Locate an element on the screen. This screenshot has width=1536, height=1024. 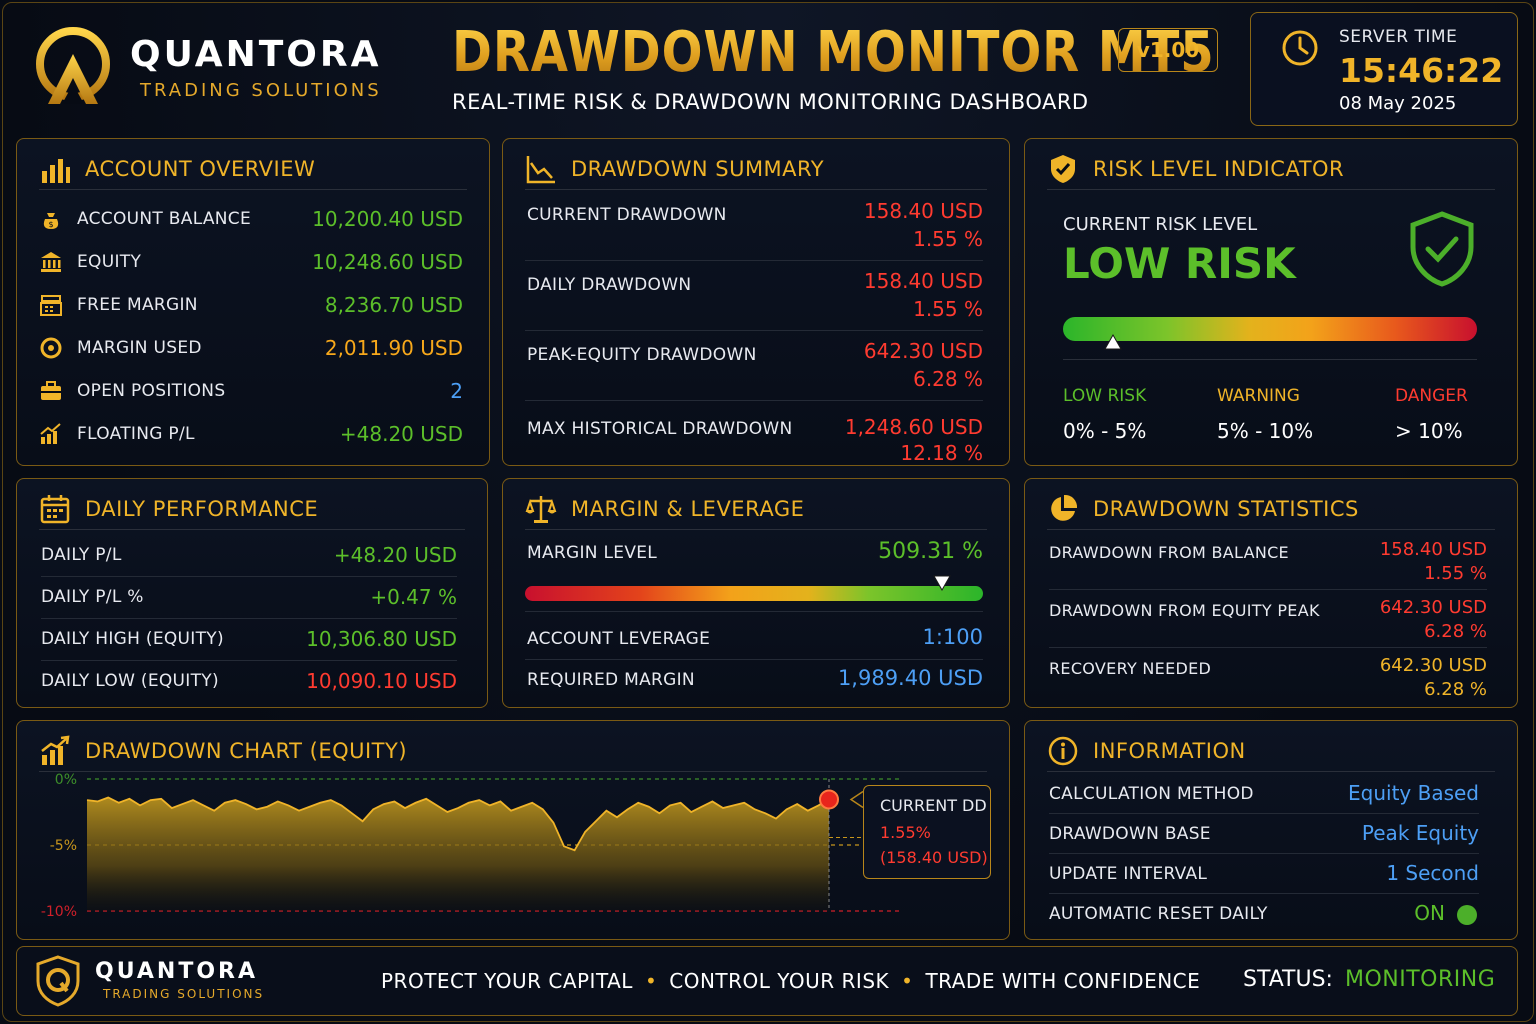
drawdown-statistics-pct: 1.55 % is located at coordinates (1455, 573).